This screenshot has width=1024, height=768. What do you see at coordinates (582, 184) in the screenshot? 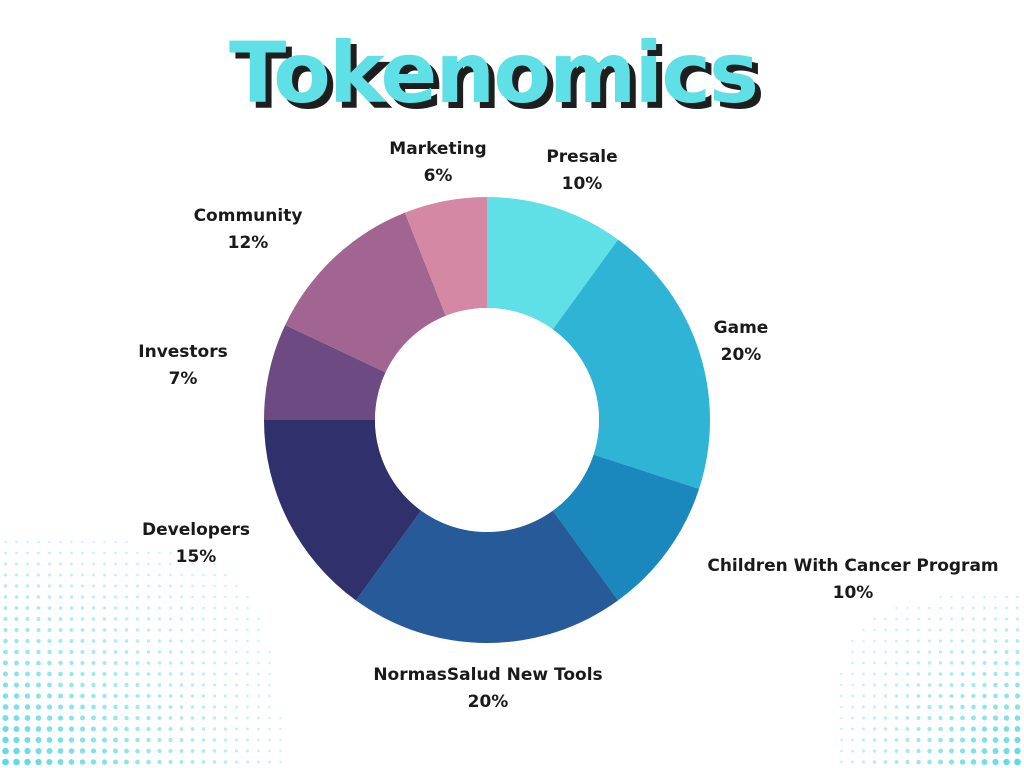
I see `slice-value-presale: 10%` at bounding box center [582, 184].